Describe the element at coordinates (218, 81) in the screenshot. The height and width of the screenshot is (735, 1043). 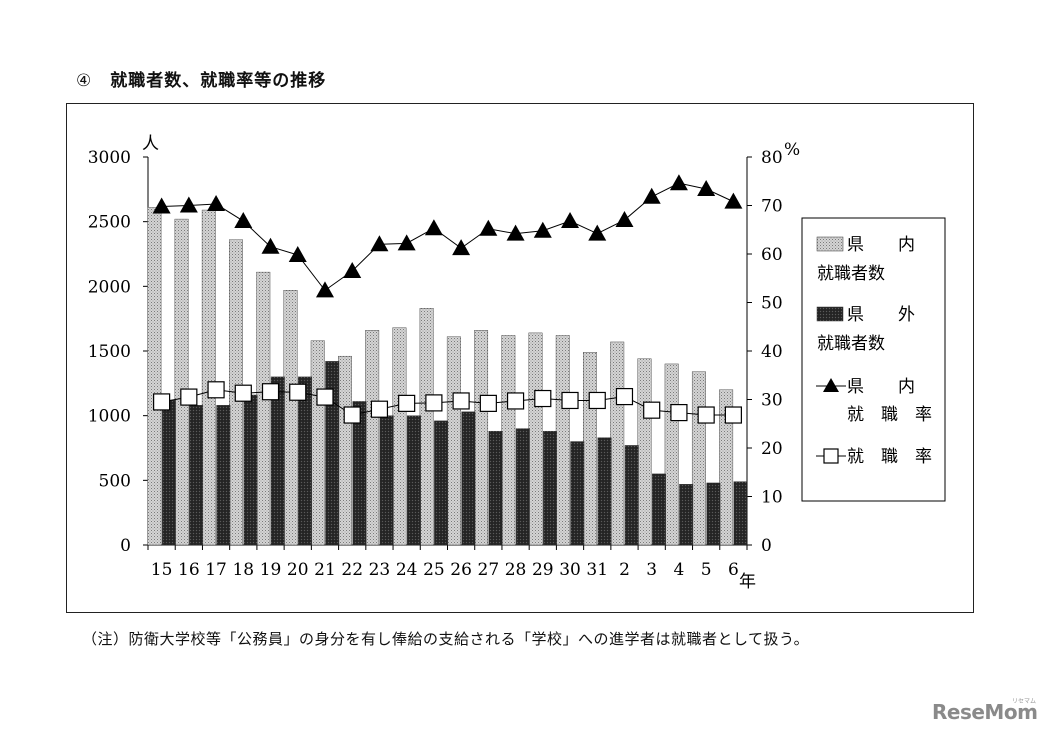
I see `heading-text: 就職者数、就職率等の推移` at that location.